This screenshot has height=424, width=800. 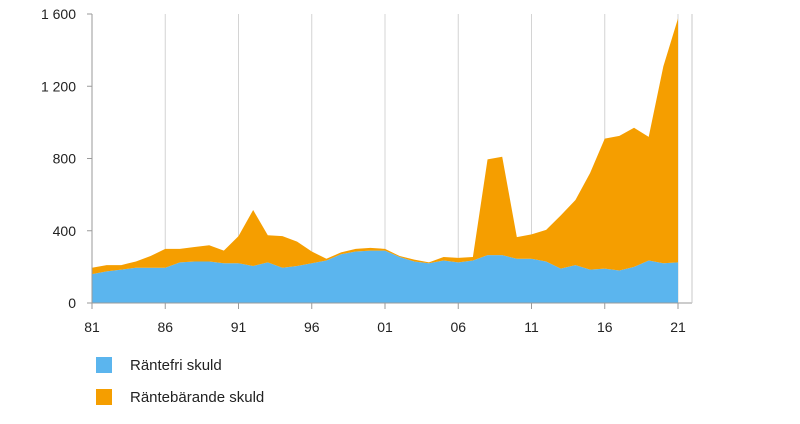 I want to click on x-tick-label: 11, so click(x=531, y=327).